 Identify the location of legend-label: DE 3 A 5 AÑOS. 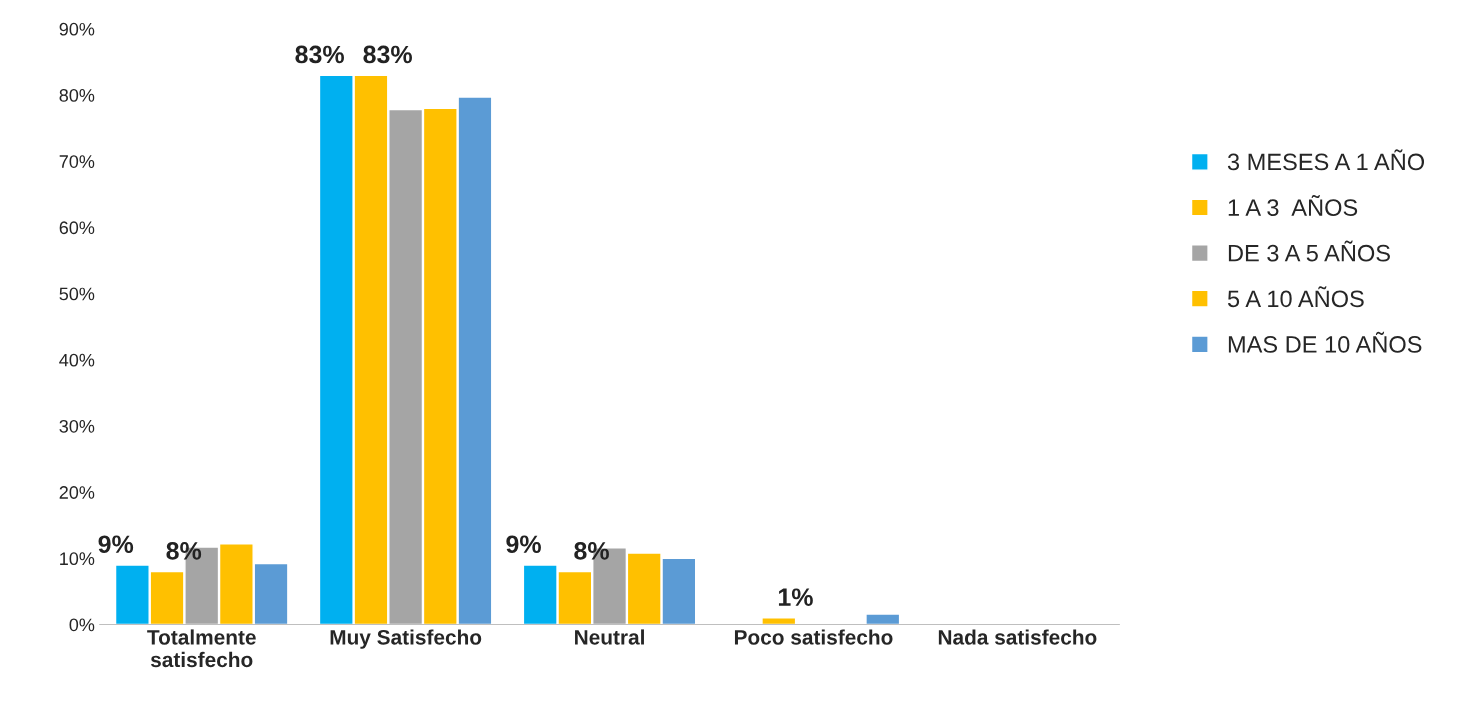
(1309, 251).